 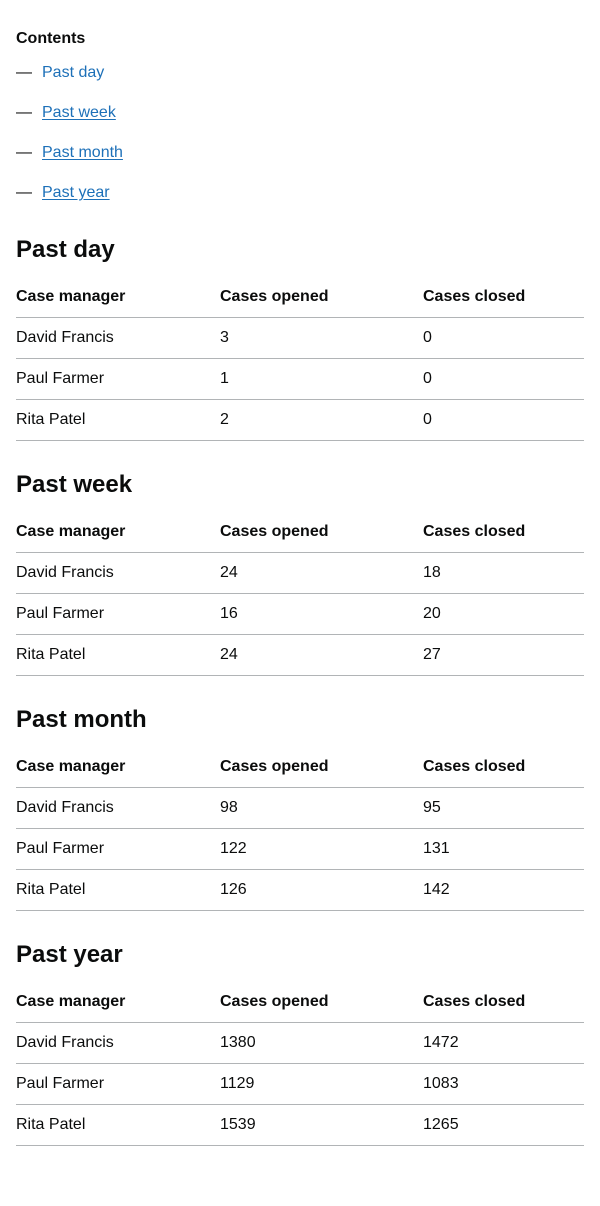 What do you see at coordinates (73, 72) in the screenshot?
I see `contents-link-past-day: Past day` at bounding box center [73, 72].